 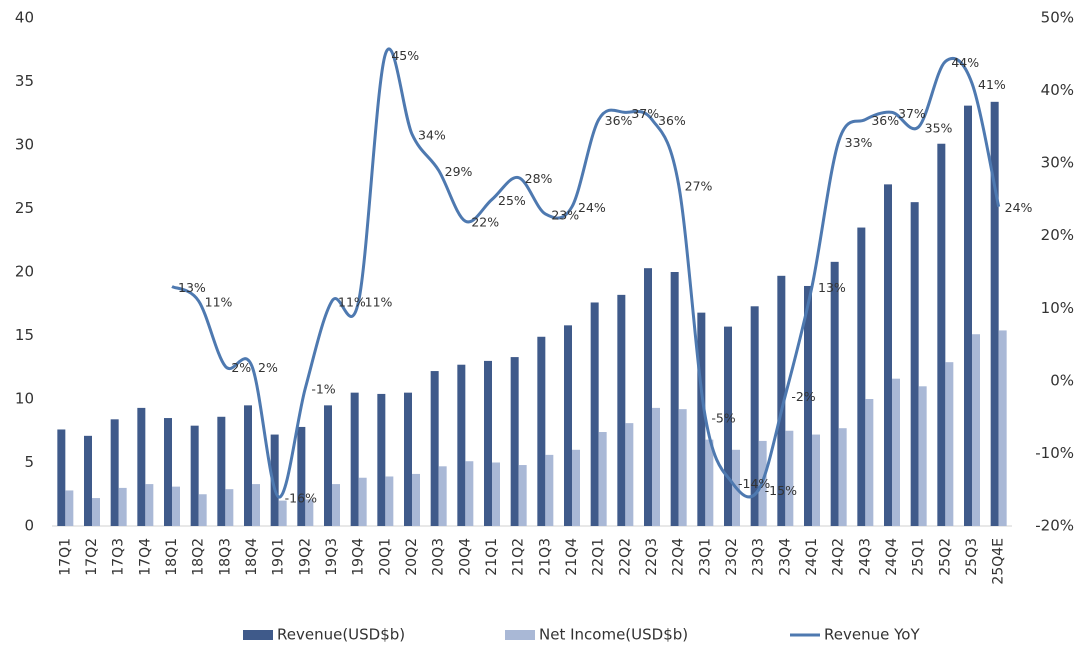 I want to click on x-tick-label: 18Q1, so click(x=172, y=557).